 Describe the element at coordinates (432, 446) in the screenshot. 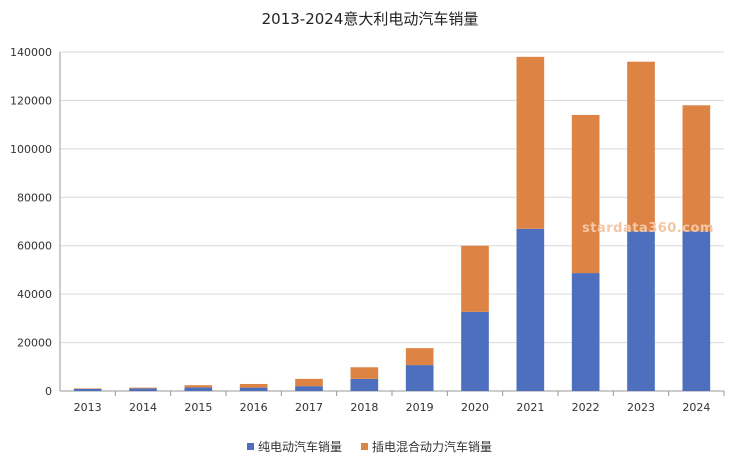

I see `legend-label: 插电混合动力汽车销量` at that location.